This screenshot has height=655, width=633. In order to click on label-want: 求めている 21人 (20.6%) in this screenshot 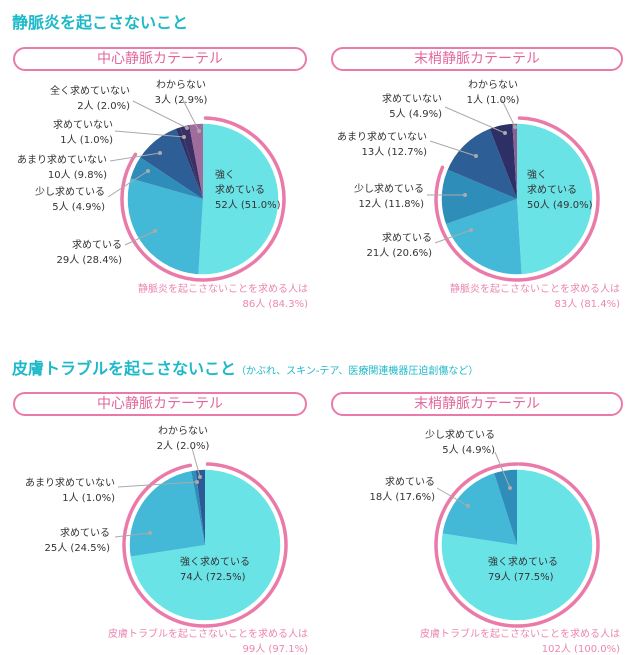, I will do `click(399, 246)`.